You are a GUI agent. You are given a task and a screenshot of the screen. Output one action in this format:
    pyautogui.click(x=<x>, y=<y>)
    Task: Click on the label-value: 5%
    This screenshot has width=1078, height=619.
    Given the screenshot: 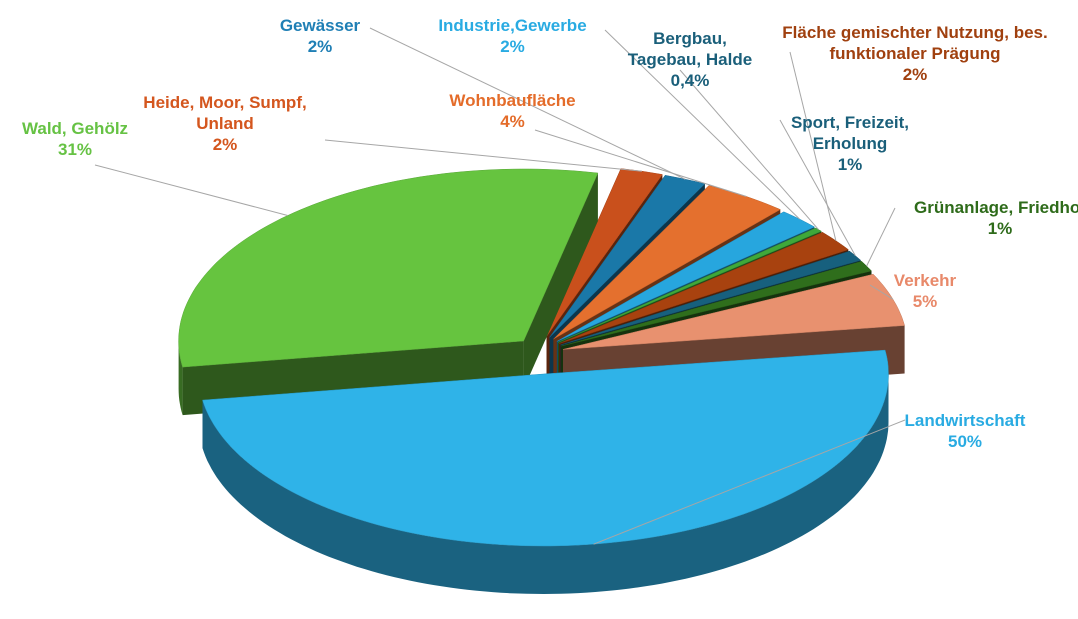 What is the action you would take?
    pyautogui.click(x=925, y=301)
    